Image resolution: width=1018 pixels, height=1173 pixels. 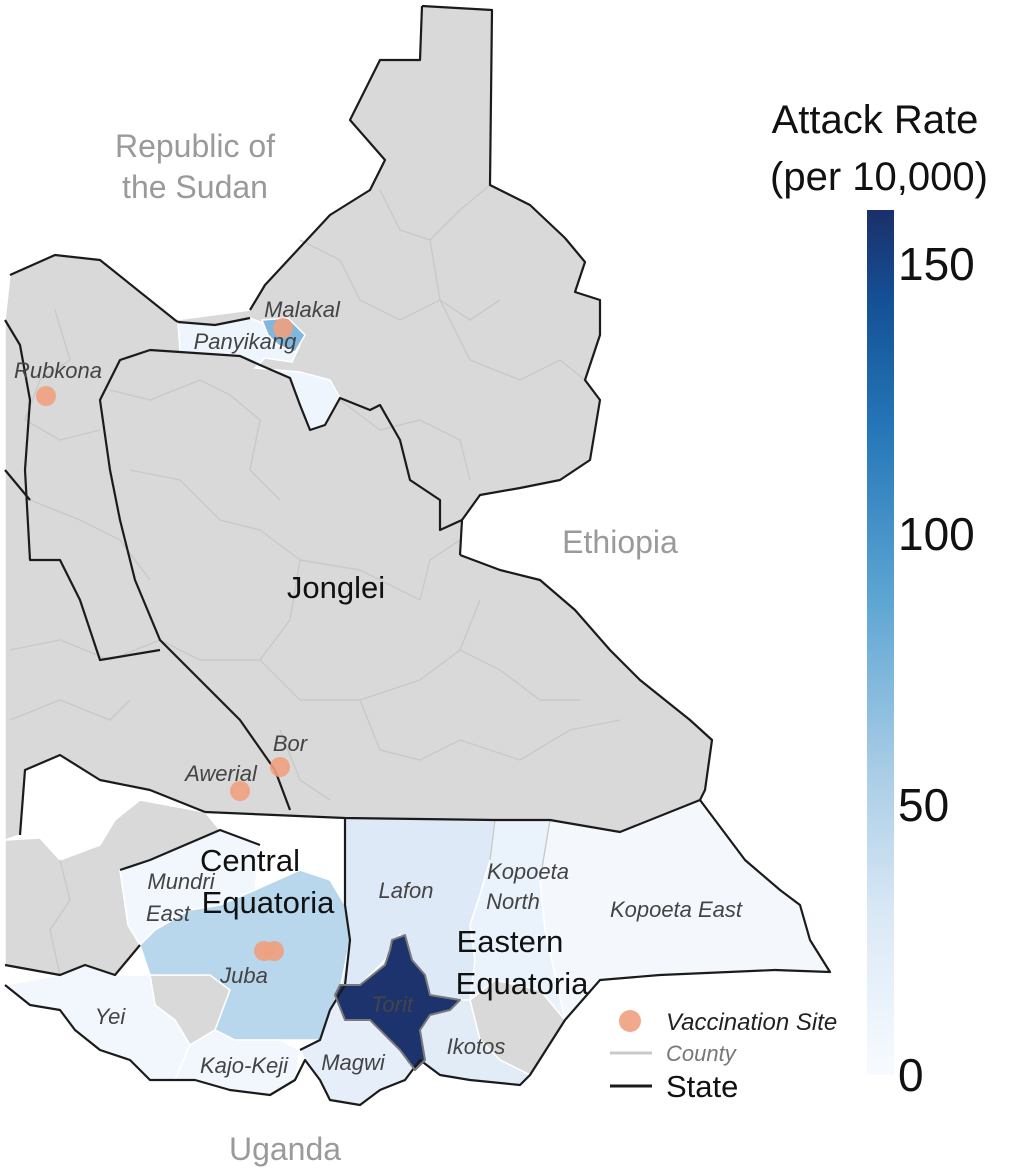 What do you see at coordinates (880, 642) in the screenshot?
I see `color-scale-bar` at bounding box center [880, 642].